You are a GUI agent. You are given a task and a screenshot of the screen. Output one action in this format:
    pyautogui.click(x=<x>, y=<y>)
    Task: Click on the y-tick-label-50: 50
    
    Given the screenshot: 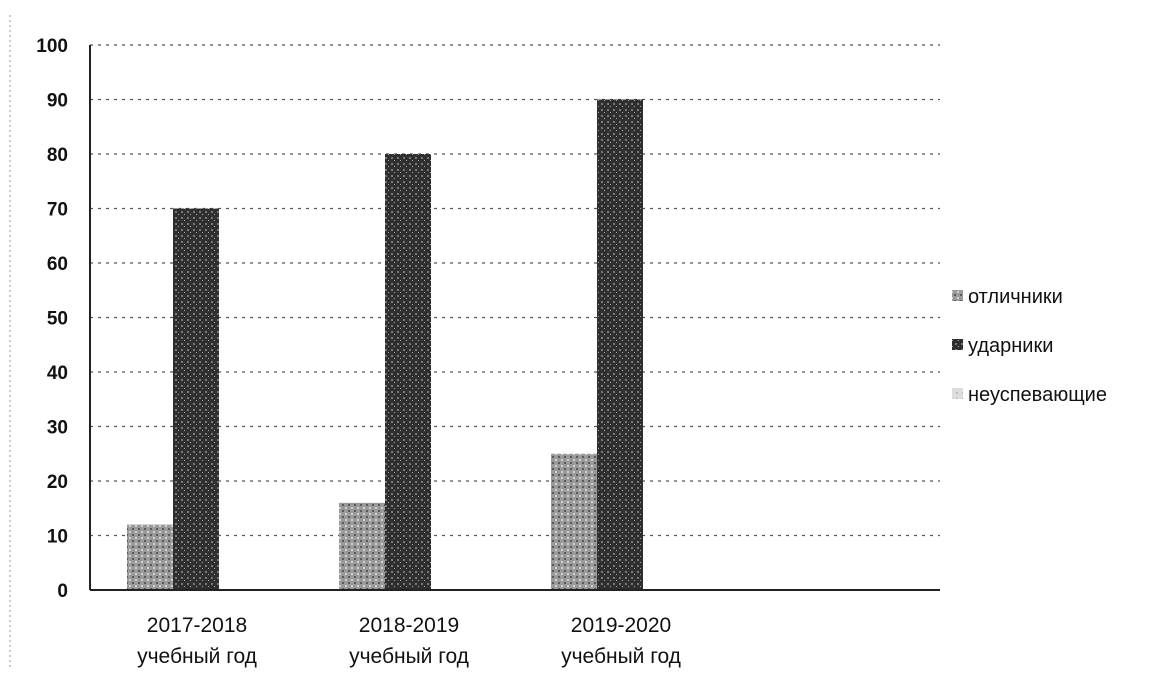 What is the action you would take?
    pyautogui.click(x=57, y=319)
    